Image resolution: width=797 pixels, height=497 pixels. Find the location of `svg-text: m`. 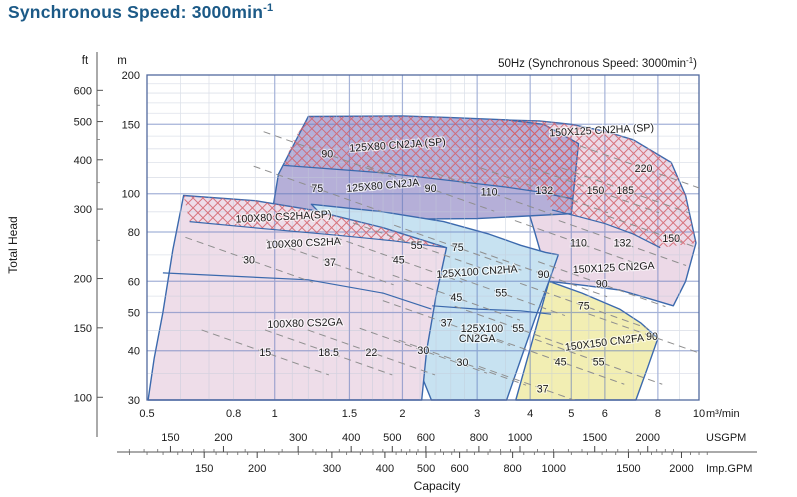

svg-text: m is located at coordinates (122, 61).